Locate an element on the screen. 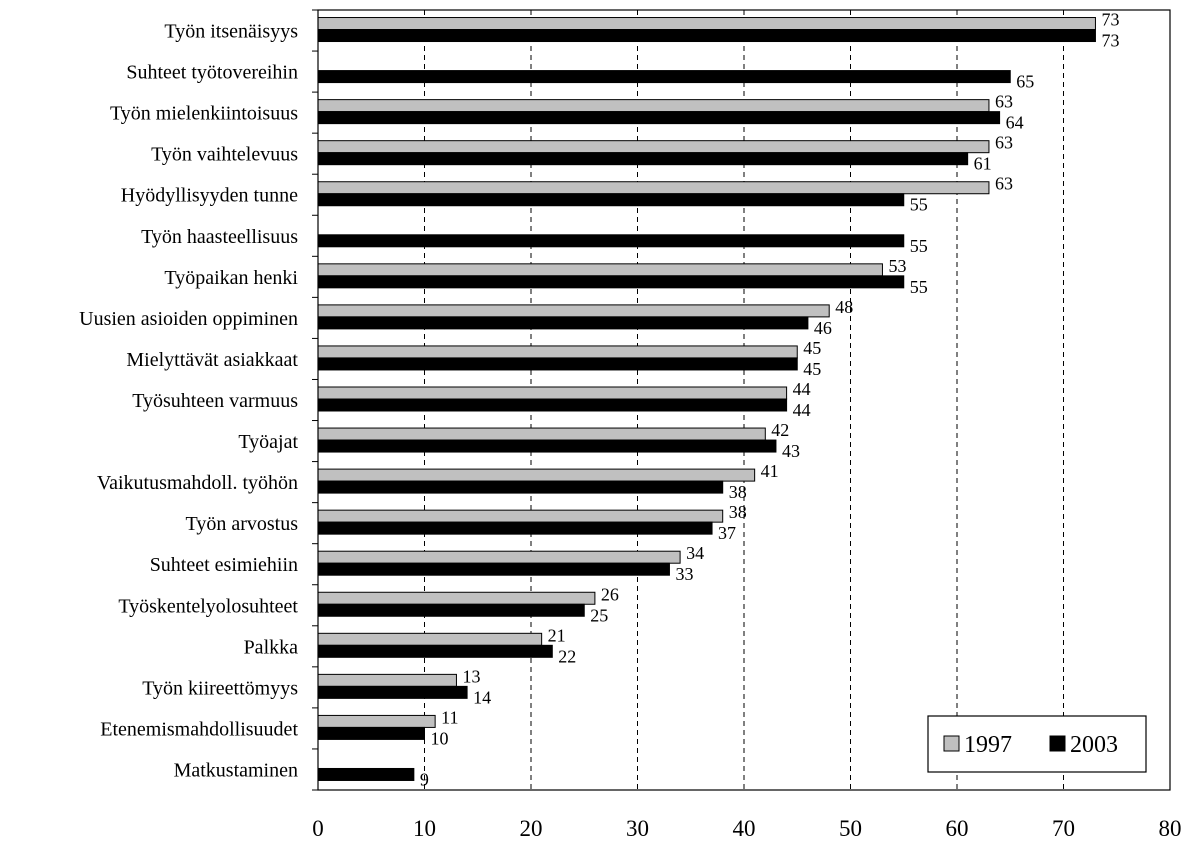  value-label-2003: 10 is located at coordinates (440, 738).